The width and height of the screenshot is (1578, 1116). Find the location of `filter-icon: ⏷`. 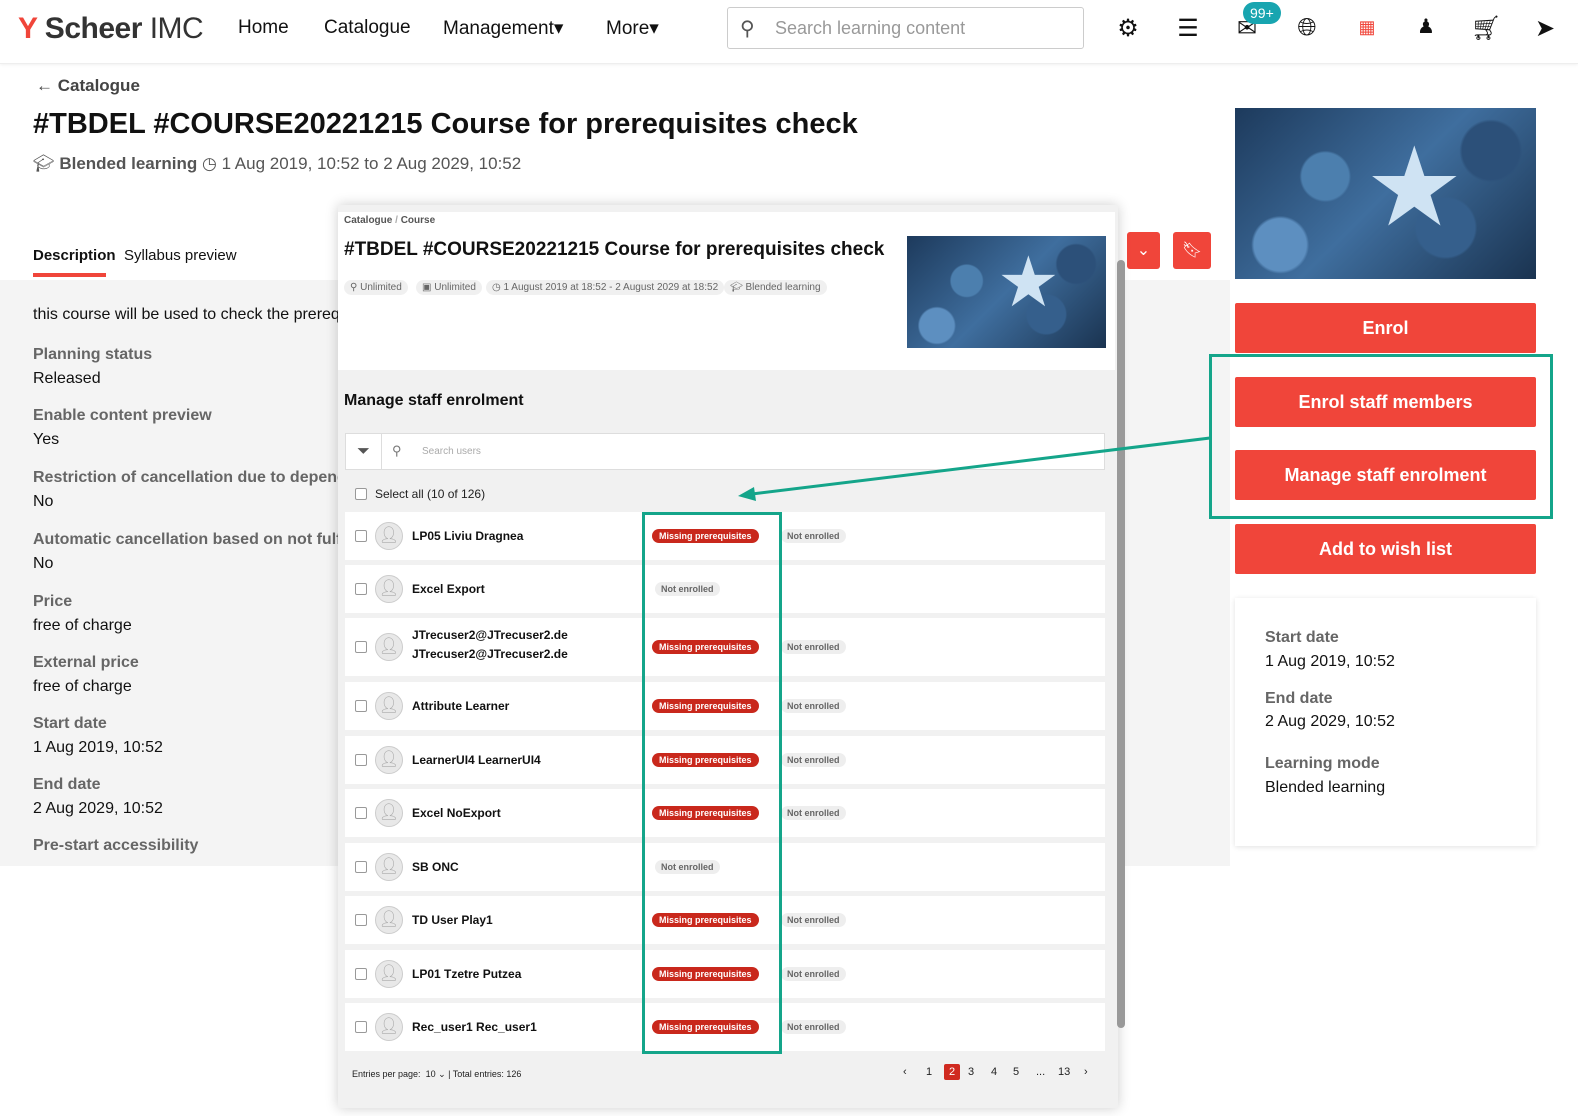

filter-icon: ⏷ is located at coordinates (364, 451).